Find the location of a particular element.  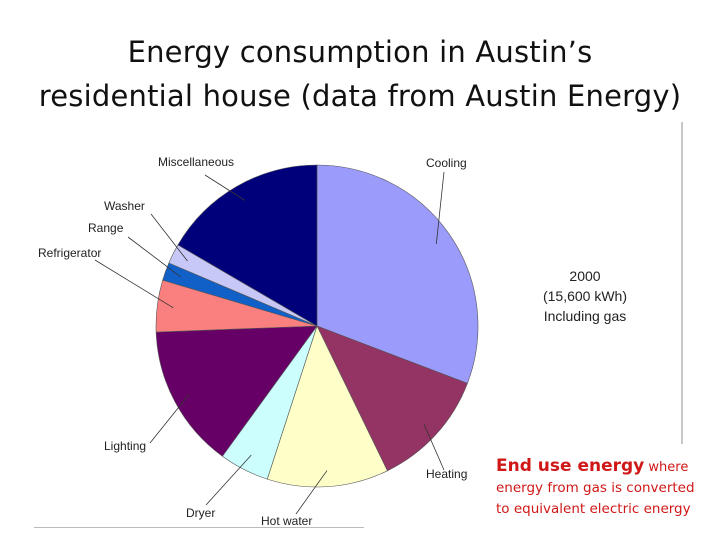

leader-line-washer is located at coordinates (169, 237).